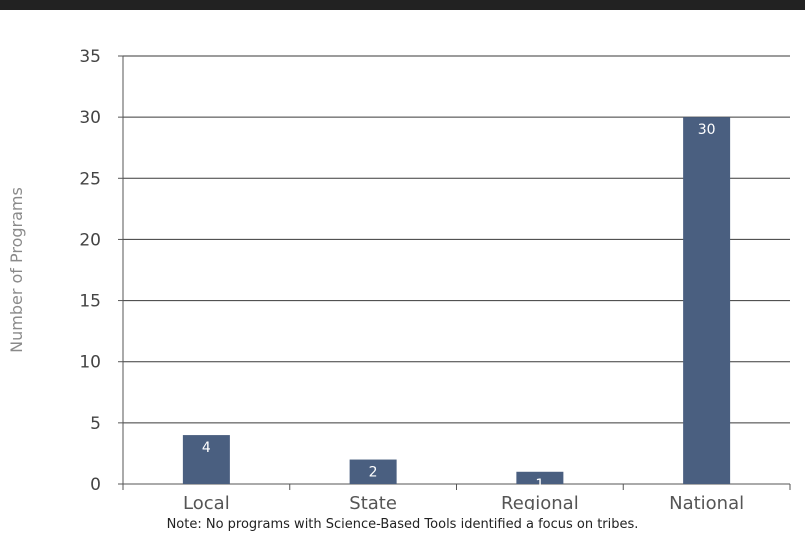  What do you see at coordinates (90, 57) in the screenshot?
I see `y-tick-label: 35` at bounding box center [90, 57].